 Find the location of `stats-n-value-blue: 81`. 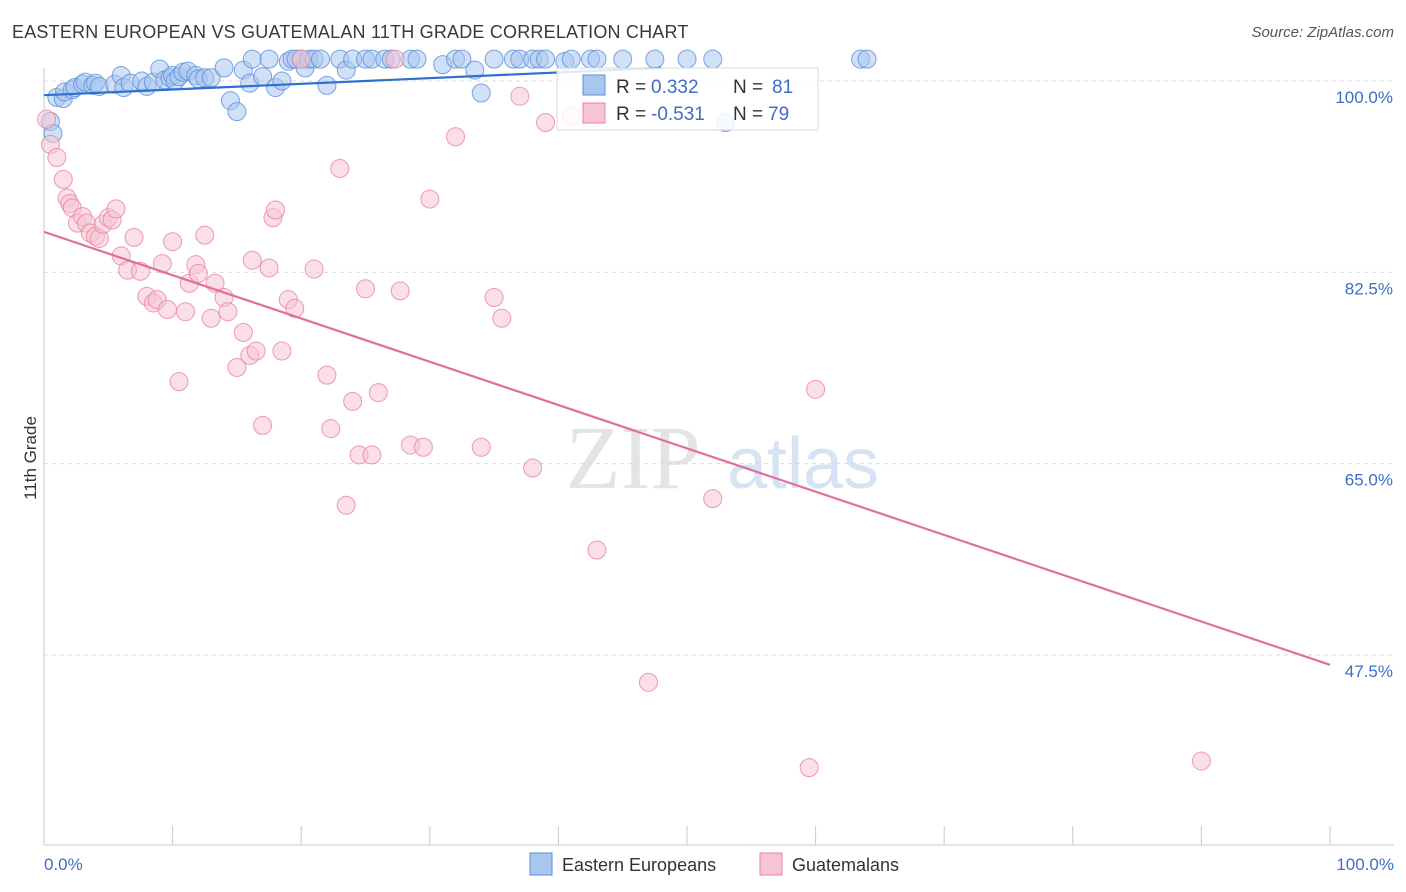

stats-n-value-blue: 81 is located at coordinates (782, 87).